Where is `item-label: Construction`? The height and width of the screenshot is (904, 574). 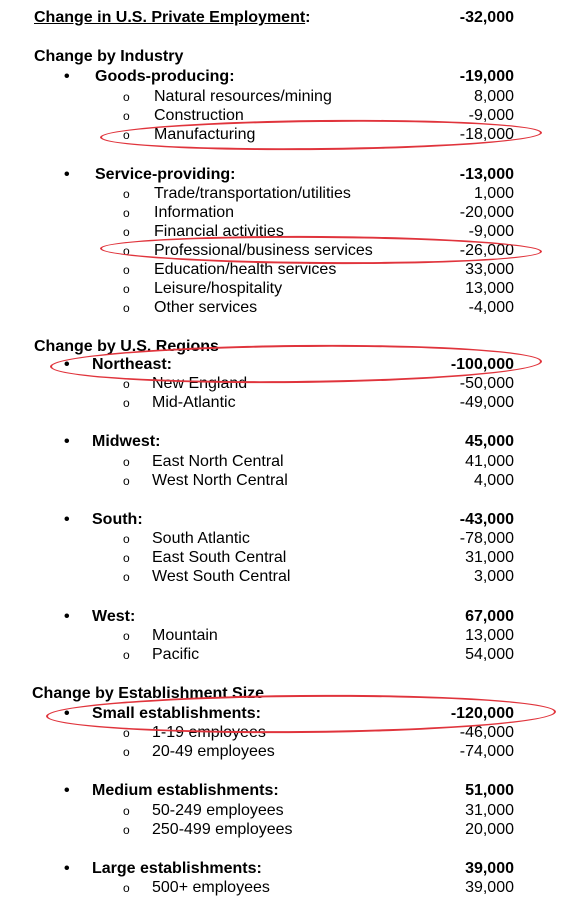
item-label: Construction is located at coordinates (199, 115).